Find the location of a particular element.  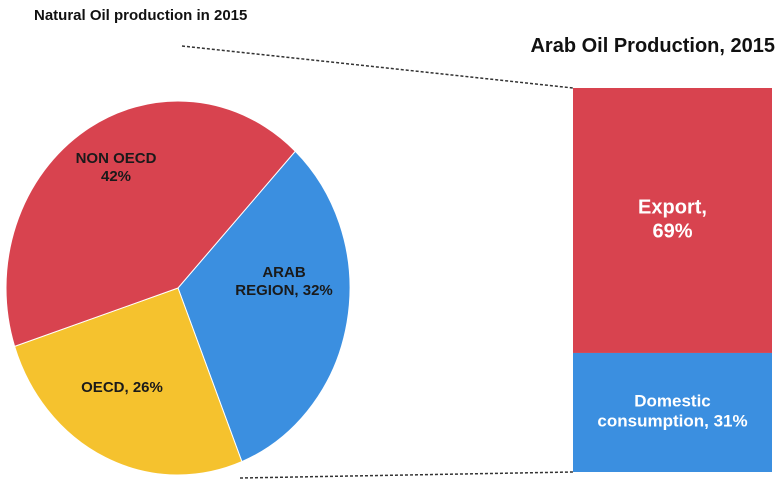

bar-title: Arab Oil Production, 2015 is located at coordinates (652, 46).